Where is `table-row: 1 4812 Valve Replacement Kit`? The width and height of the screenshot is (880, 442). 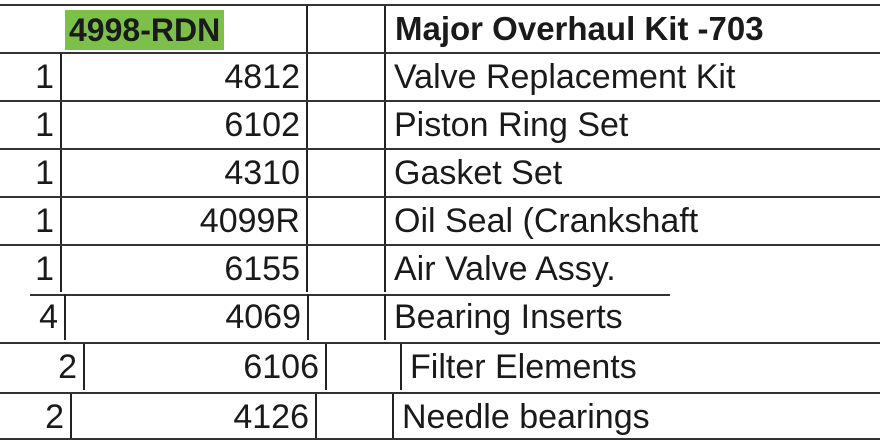 table-row: 1 4812 Valve Replacement Kit is located at coordinates (440, 76).